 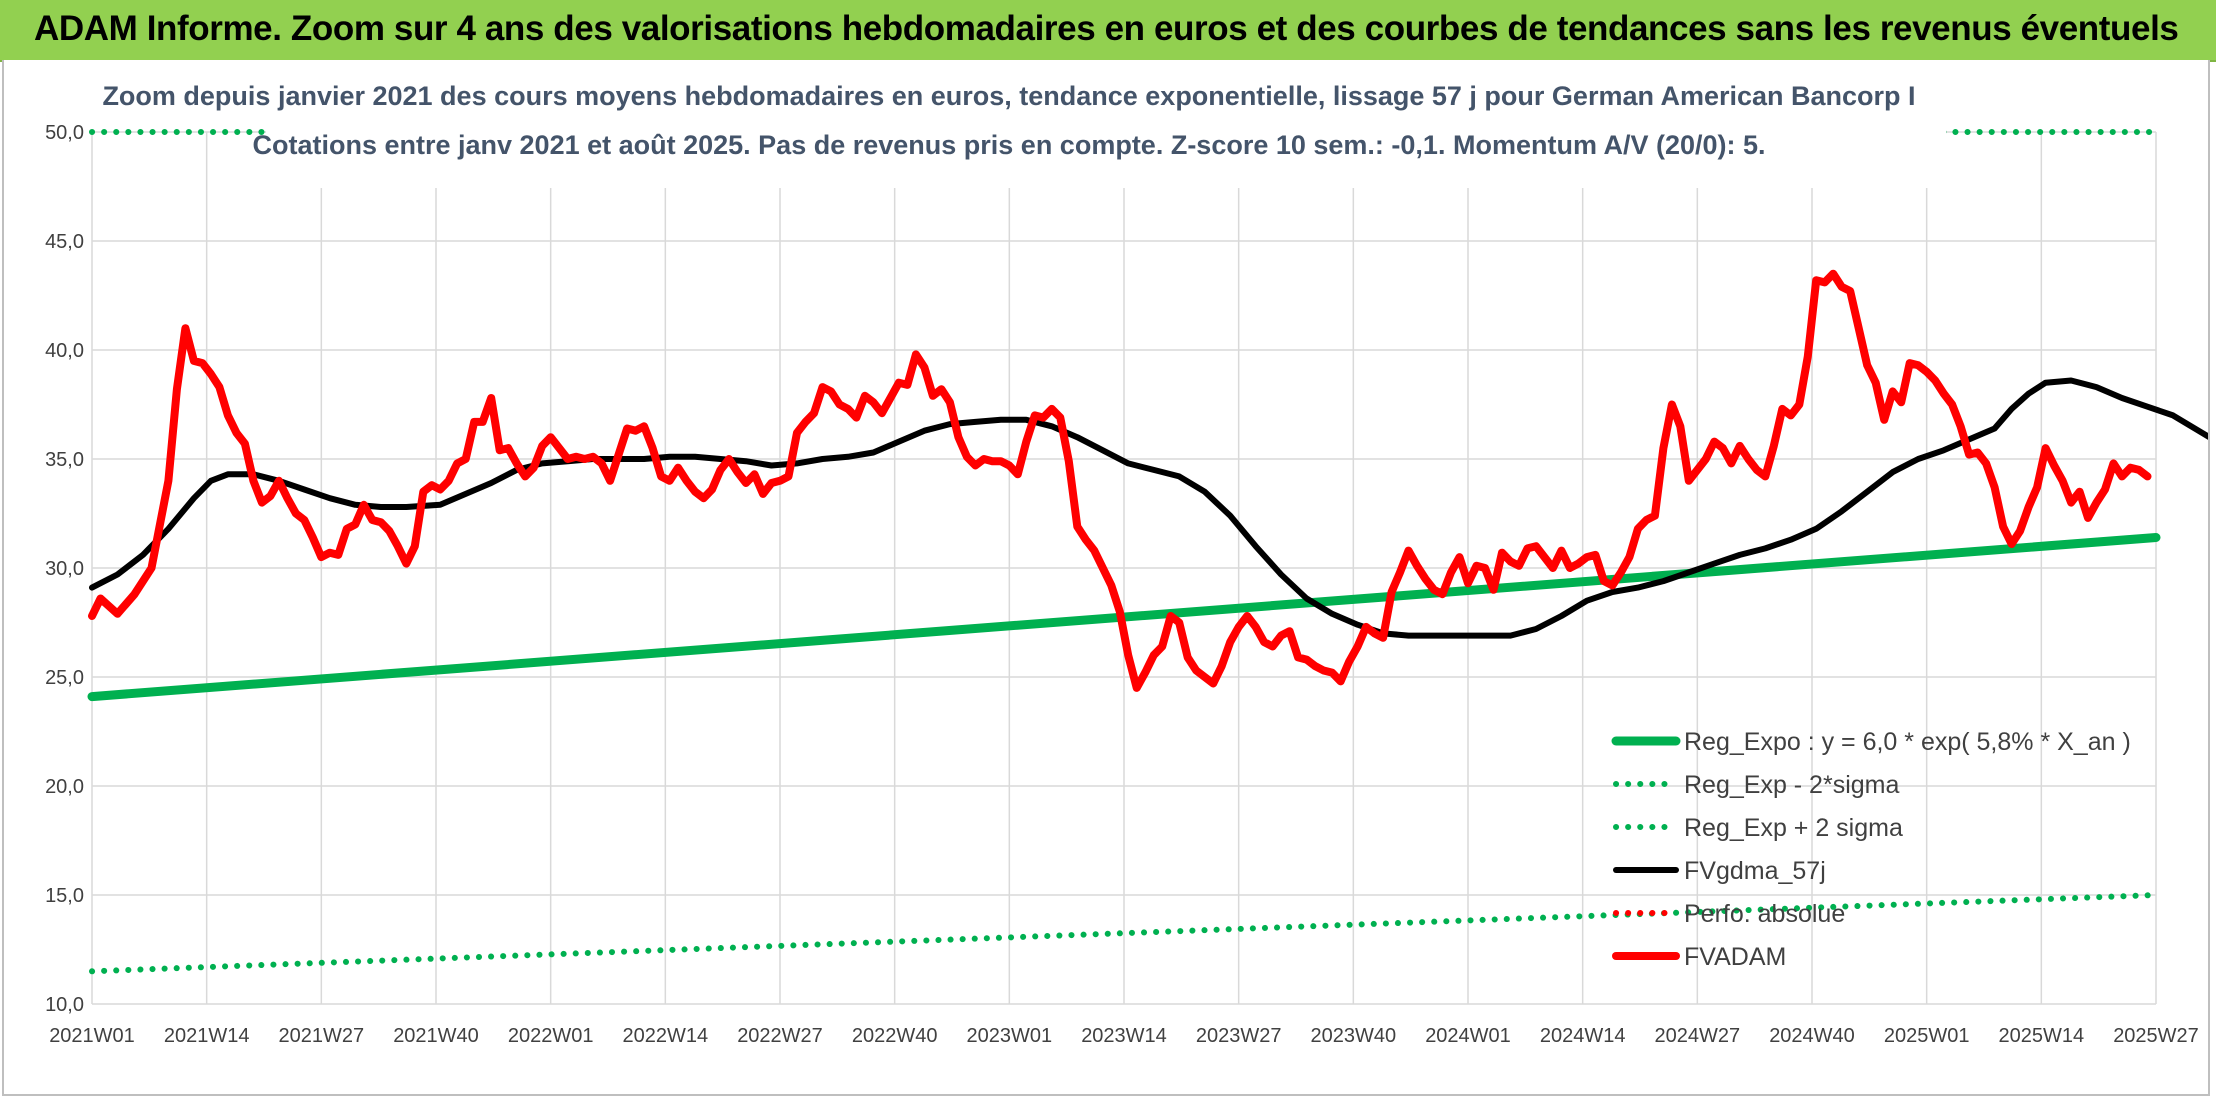 I want to click on y-tick-label: 35,0, so click(x=64, y=460).